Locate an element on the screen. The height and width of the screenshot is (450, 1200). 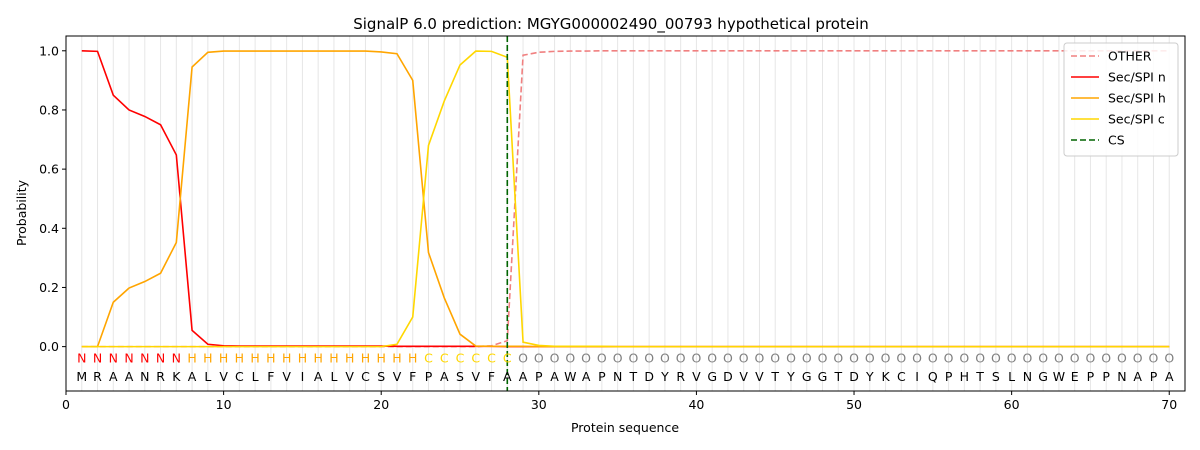
y-tick-label: 0.6 is located at coordinates (49, 169).